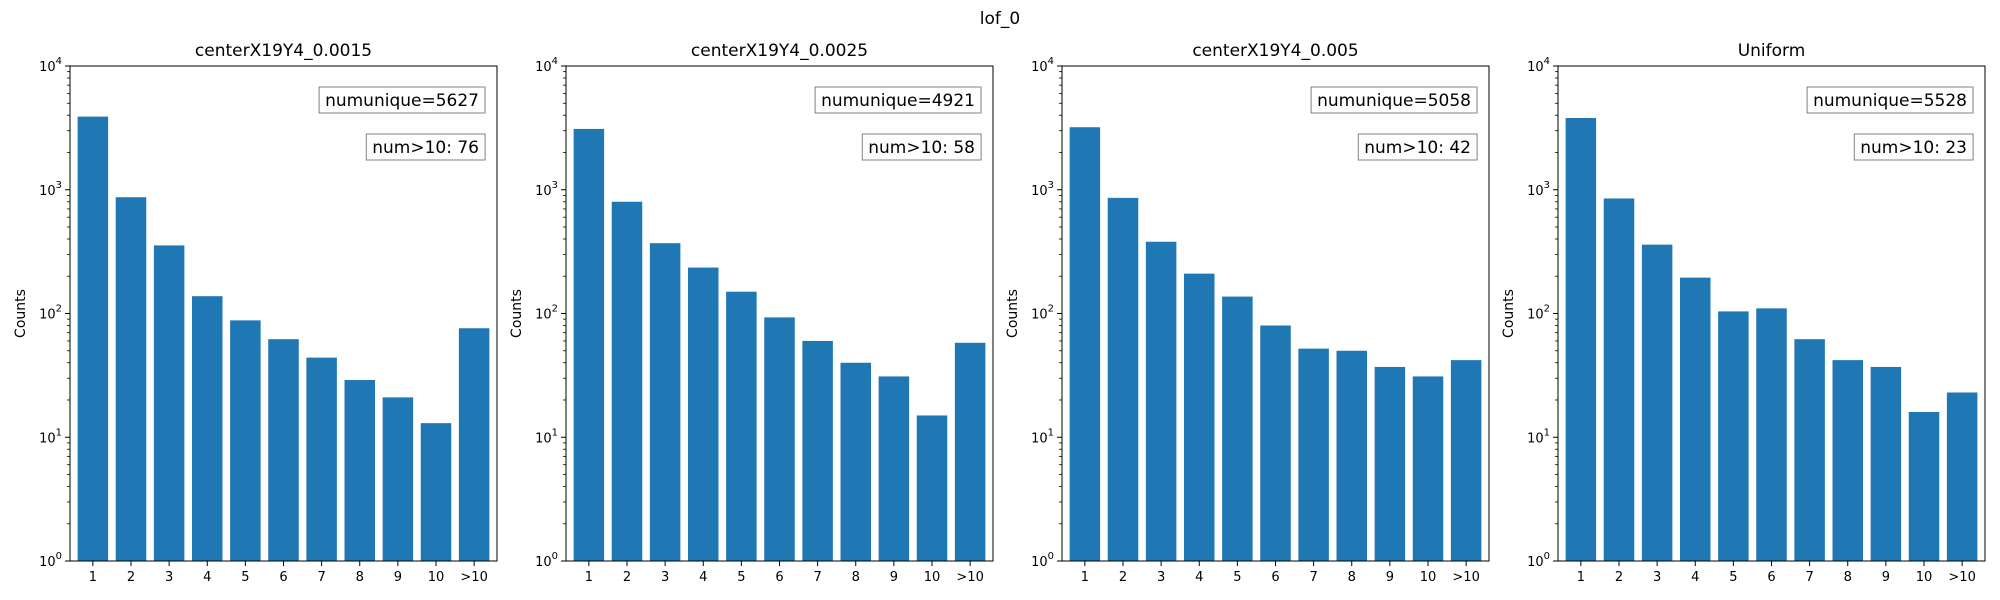 This screenshot has height=600, width=2000. Describe the element at coordinates (474, 444) in the screenshot. I see `bar-gt10` at that location.